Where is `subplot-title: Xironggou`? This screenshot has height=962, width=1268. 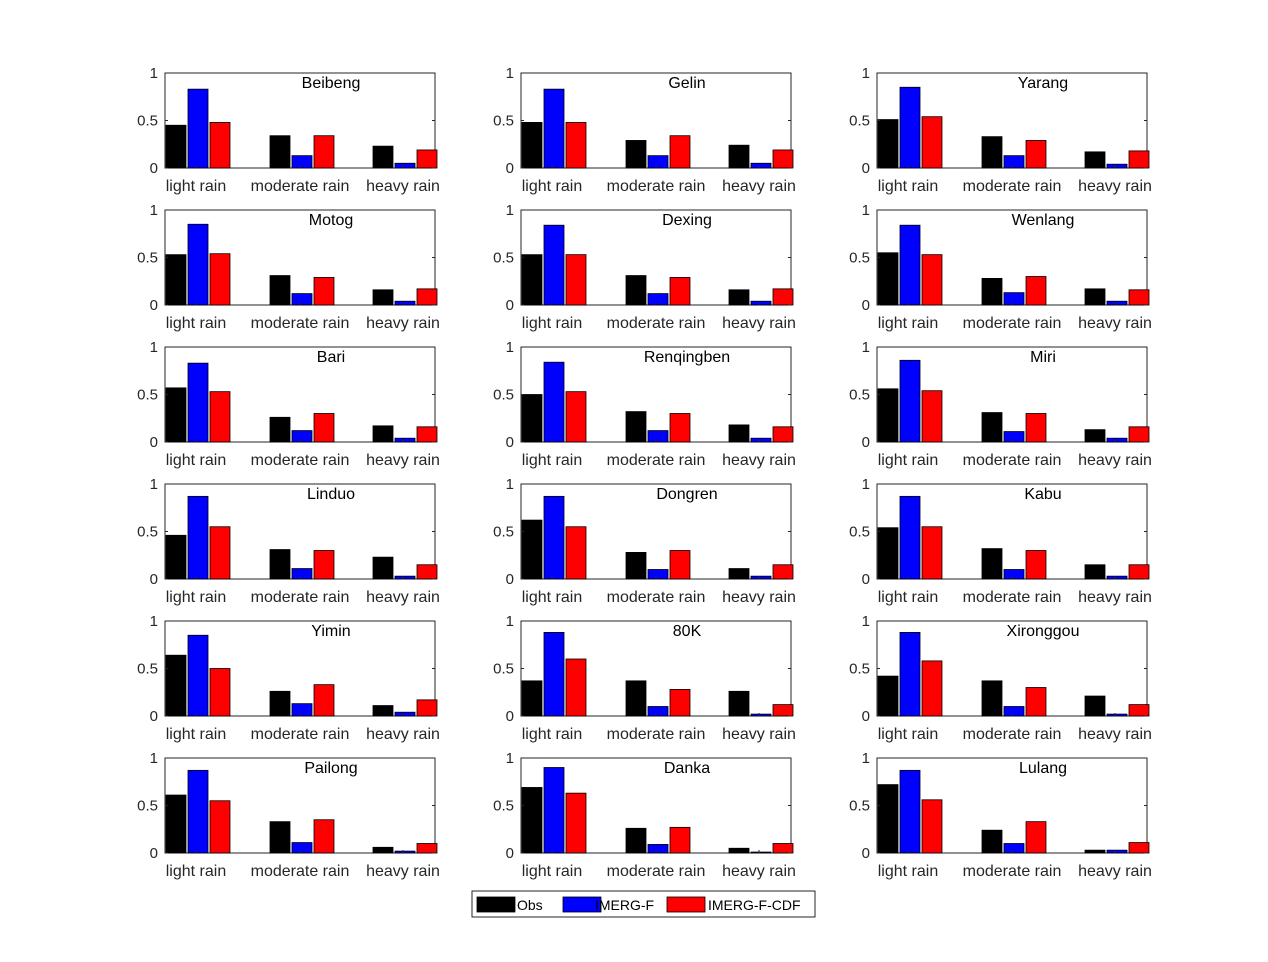 subplot-title: Xironggou is located at coordinates (1043, 631).